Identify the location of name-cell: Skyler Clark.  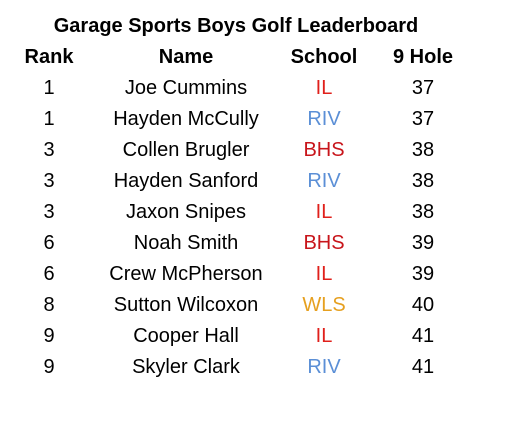
(186, 367).